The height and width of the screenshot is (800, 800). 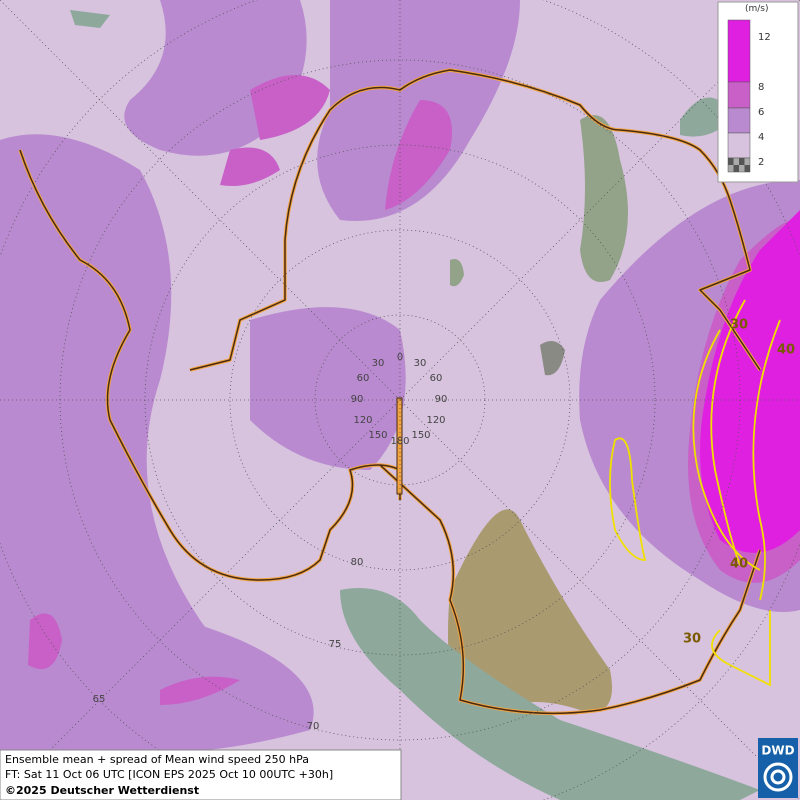 I want to click on contour, so click(x=695, y=493).